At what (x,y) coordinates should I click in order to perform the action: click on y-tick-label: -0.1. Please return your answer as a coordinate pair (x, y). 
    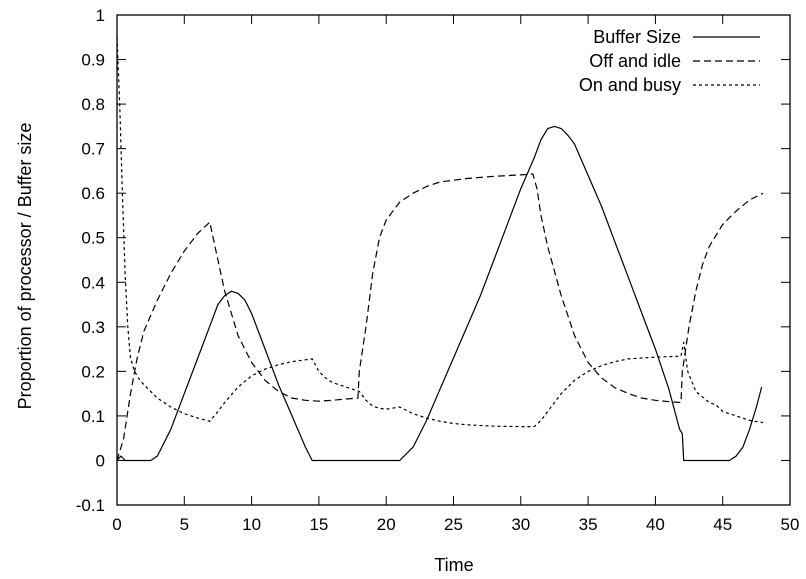
    Looking at the image, I should click on (90, 505).